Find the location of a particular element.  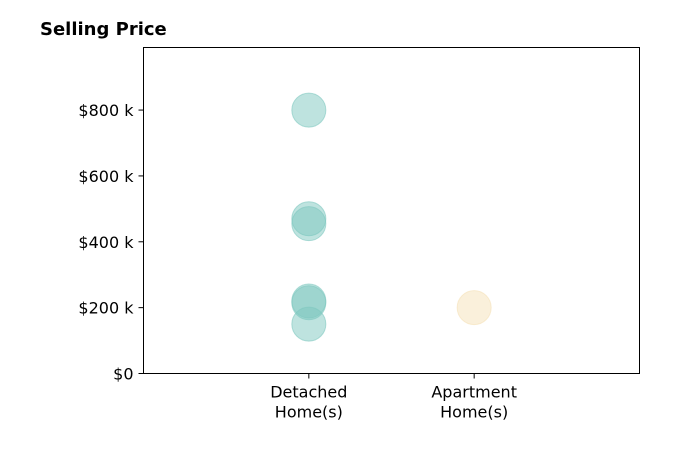

y-axis: $0 $200 k $400 k $600 k $800 k is located at coordinates (111, 242).